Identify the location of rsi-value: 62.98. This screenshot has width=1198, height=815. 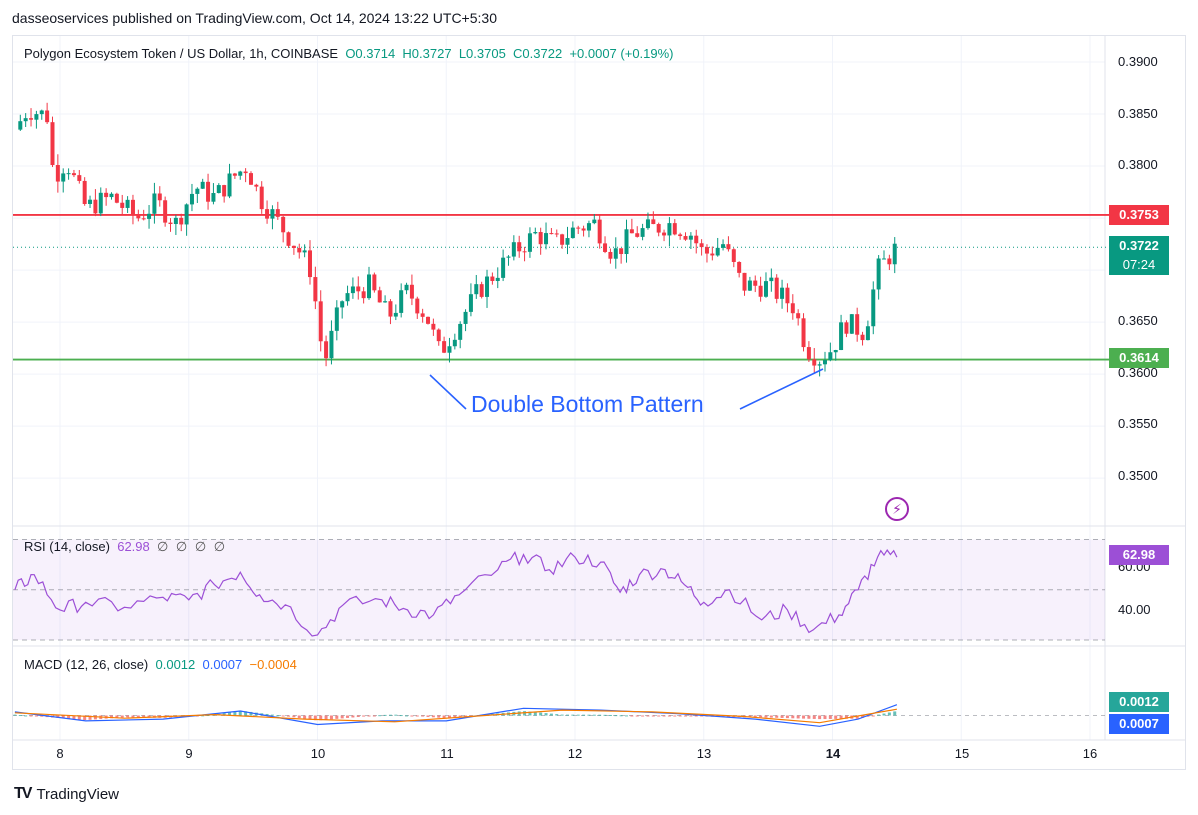
(133, 546).